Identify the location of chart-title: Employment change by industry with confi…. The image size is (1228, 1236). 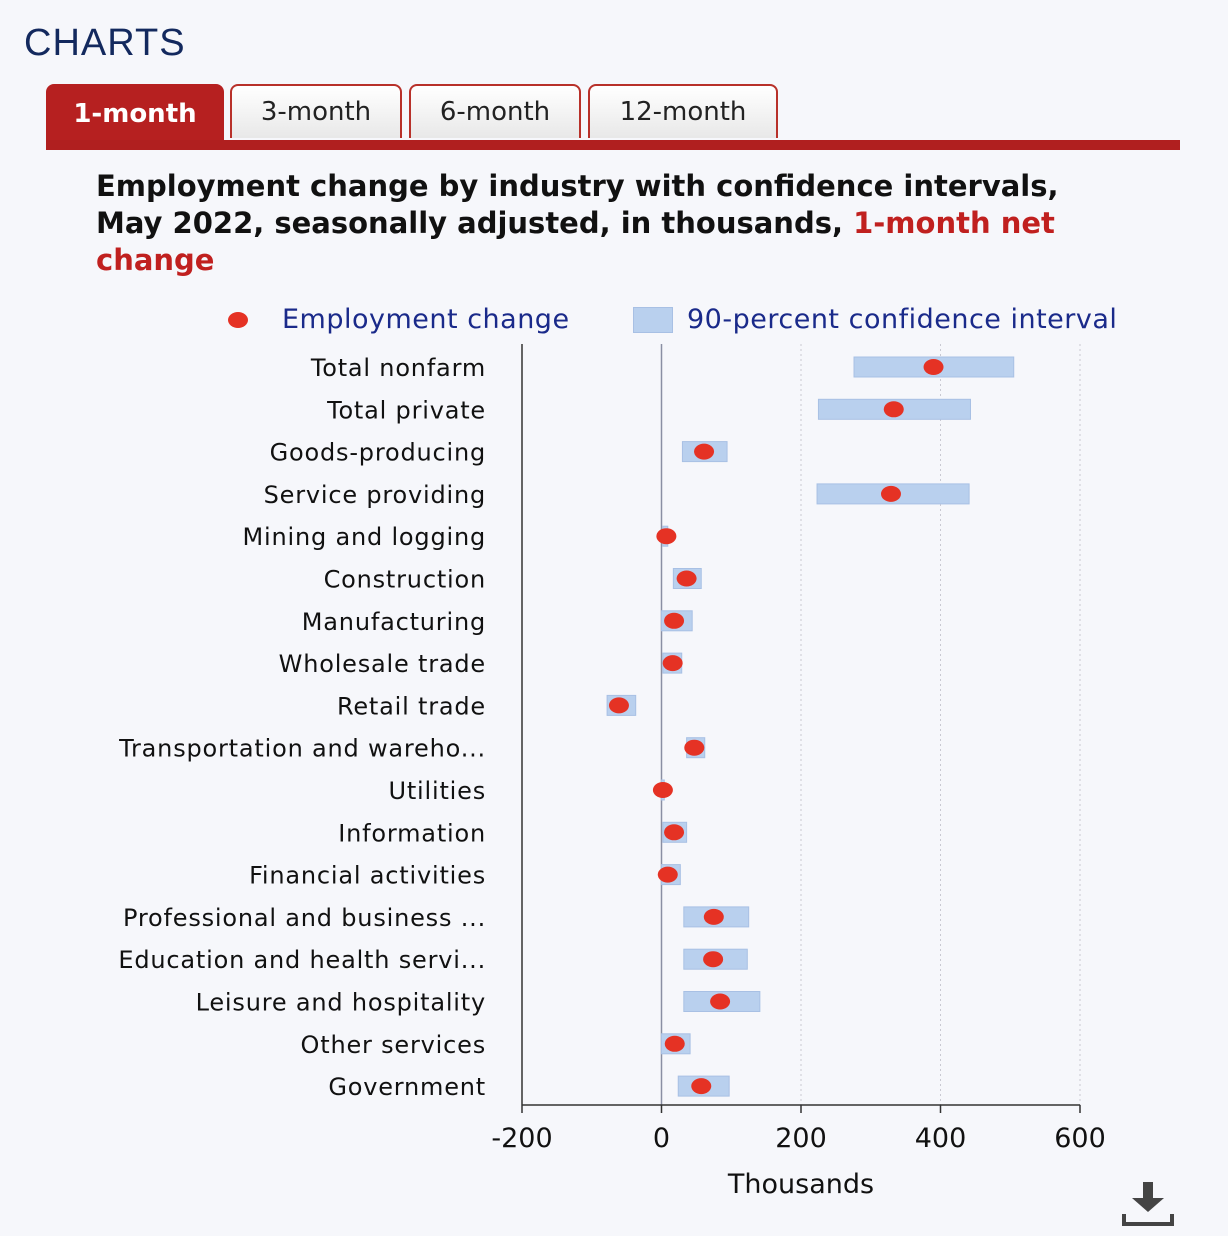
(601, 223).